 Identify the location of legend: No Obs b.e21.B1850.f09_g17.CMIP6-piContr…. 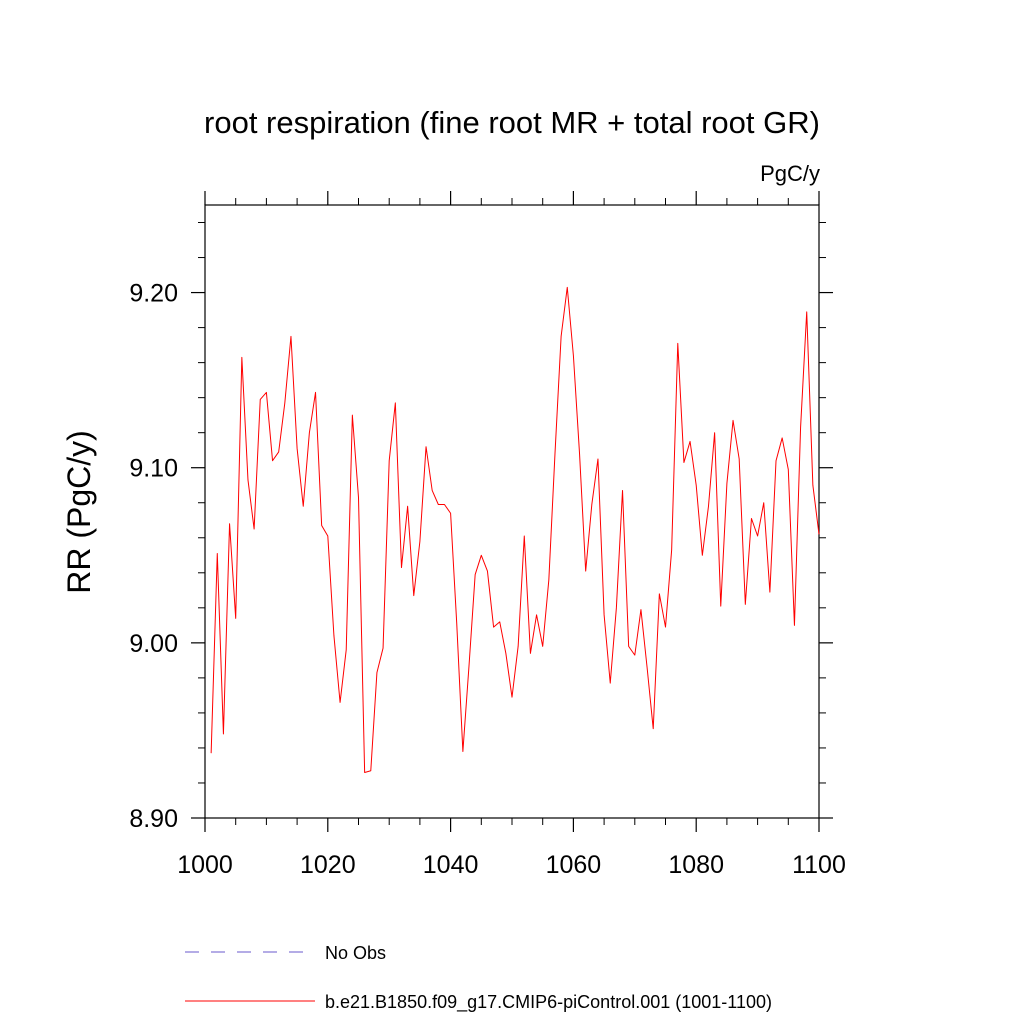
(478, 978).